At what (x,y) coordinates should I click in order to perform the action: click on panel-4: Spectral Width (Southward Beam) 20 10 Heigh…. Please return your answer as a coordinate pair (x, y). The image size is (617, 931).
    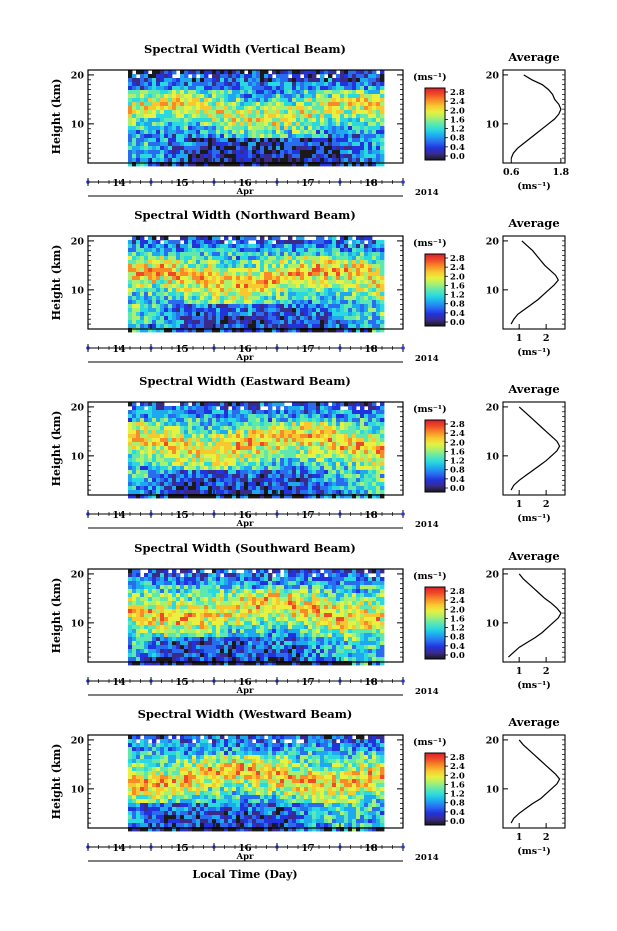
    Looking at the image, I should click on (308, 619).